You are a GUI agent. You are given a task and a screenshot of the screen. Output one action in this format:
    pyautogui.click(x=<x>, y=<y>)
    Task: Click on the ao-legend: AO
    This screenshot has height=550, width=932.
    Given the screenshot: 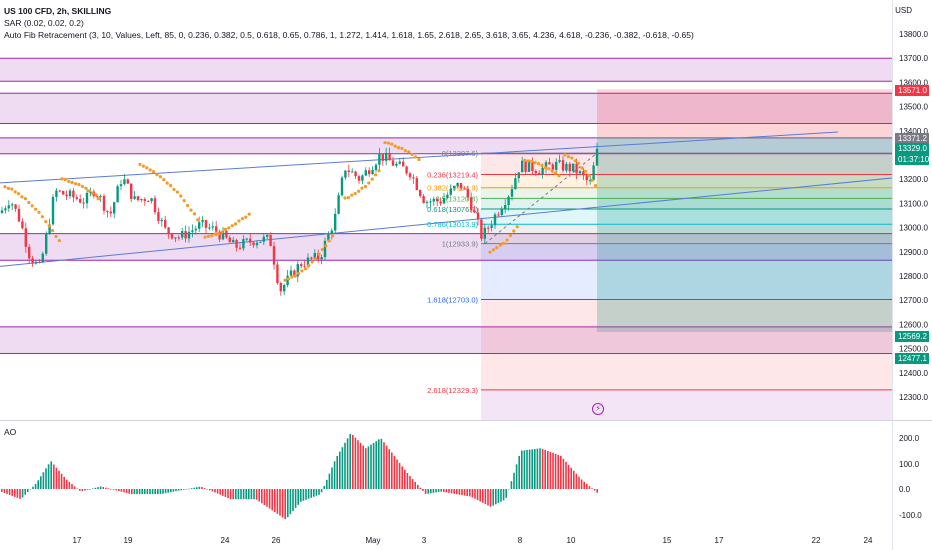 What is the action you would take?
    pyautogui.click(x=10, y=432)
    